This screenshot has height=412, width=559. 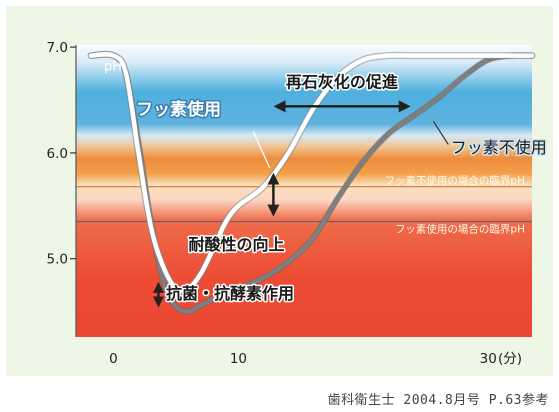 What do you see at coordinates (57, 260) in the screenshot?
I see `y-tick-label: 5.0` at bounding box center [57, 260].